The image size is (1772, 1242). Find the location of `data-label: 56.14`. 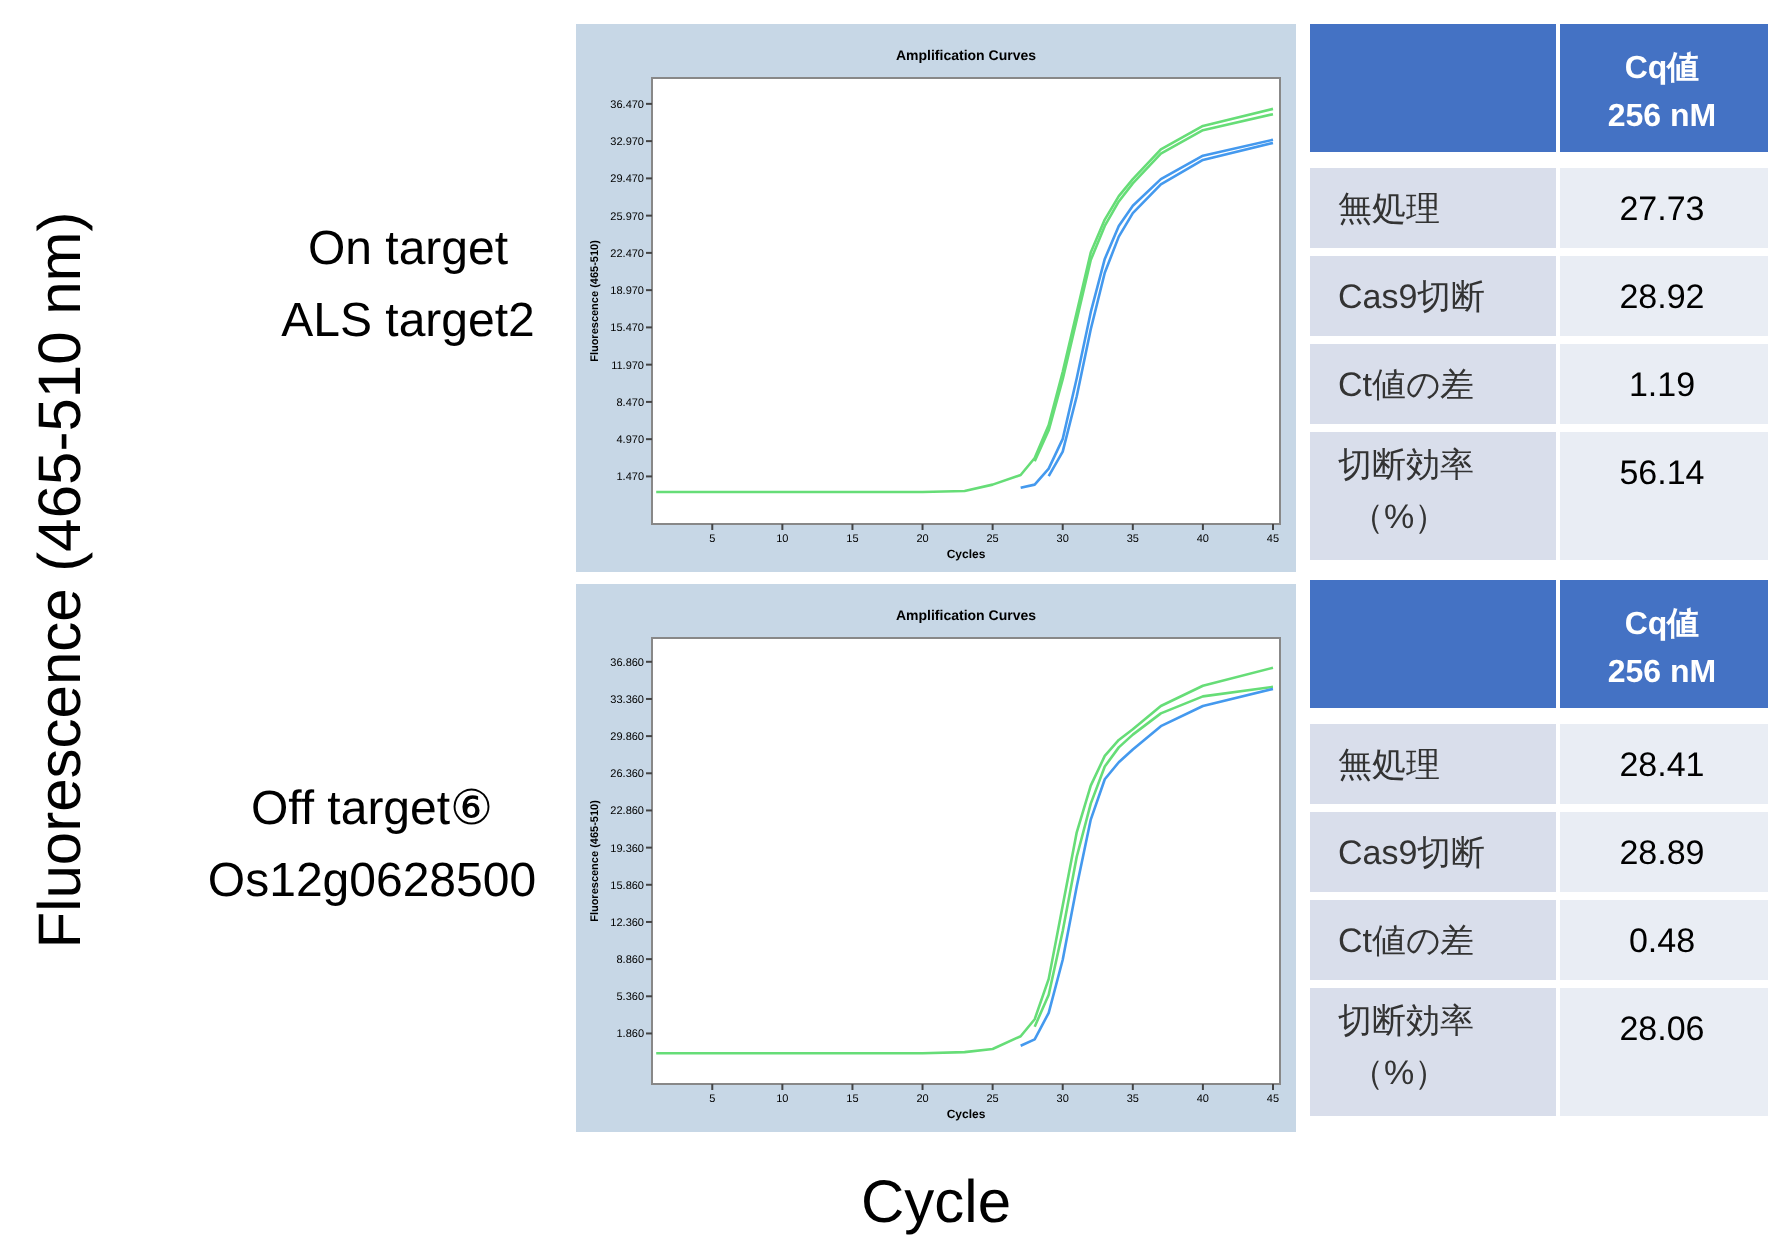

data-label: 56.14 is located at coordinates (1662, 473).